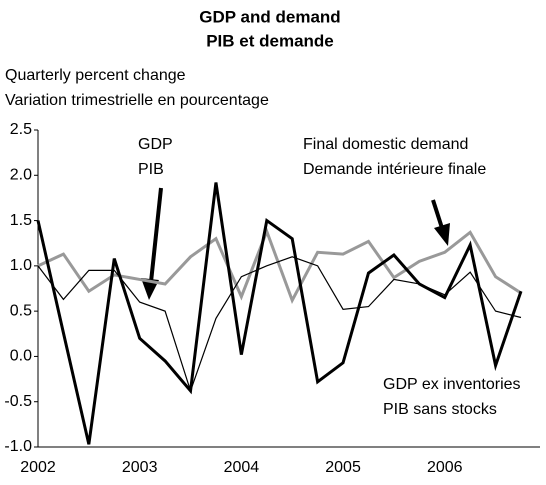 The image size is (546, 485). What do you see at coordinates (21, 129) in the screenshot?
I see `y-tick-label: 2.5` at bounding box center [21, 129].